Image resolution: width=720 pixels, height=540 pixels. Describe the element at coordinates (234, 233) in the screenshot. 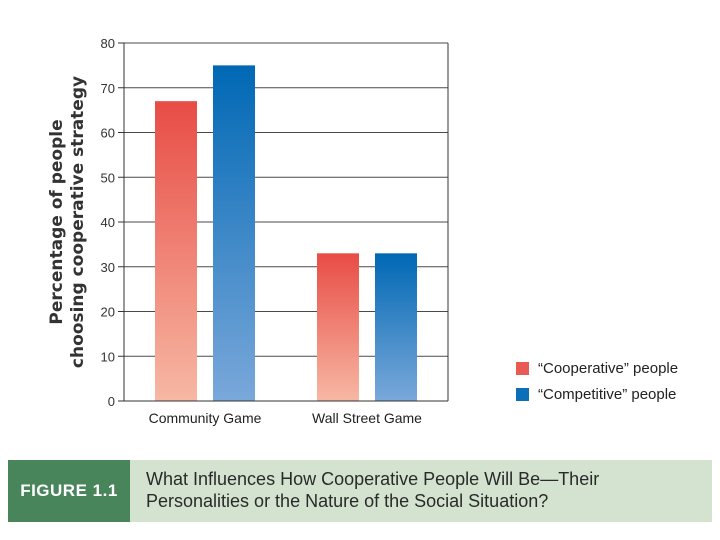

I see `bar-competitive-community` at that location.